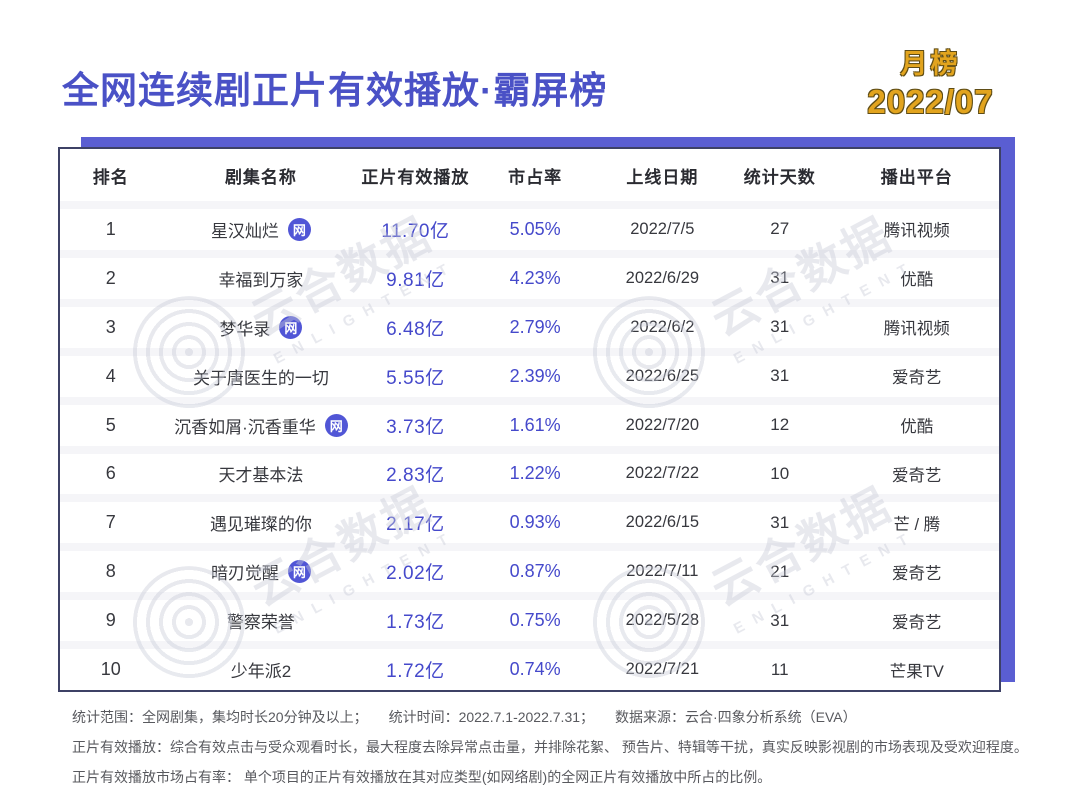 Image resolution: width=1080 pixels, height=810 pixels. I want to click on column-header: 排名, so click(110, 177).